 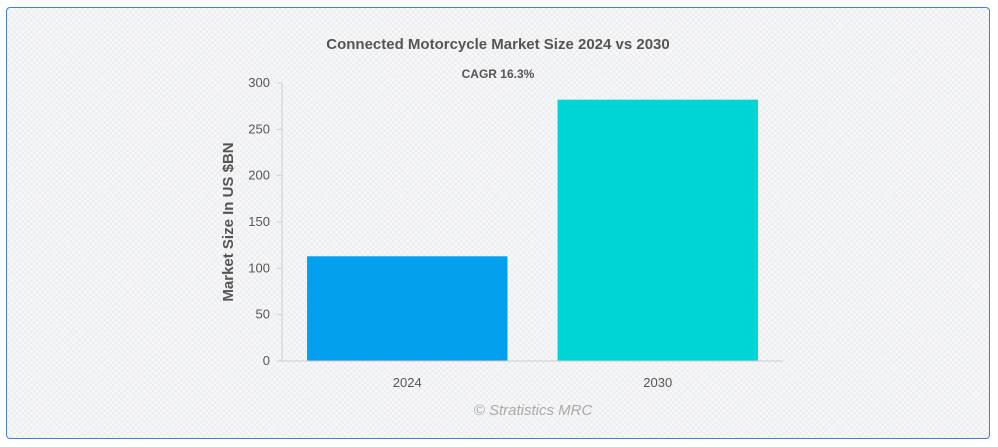 I want to click on bar-2030, so click(x=657, y=230).